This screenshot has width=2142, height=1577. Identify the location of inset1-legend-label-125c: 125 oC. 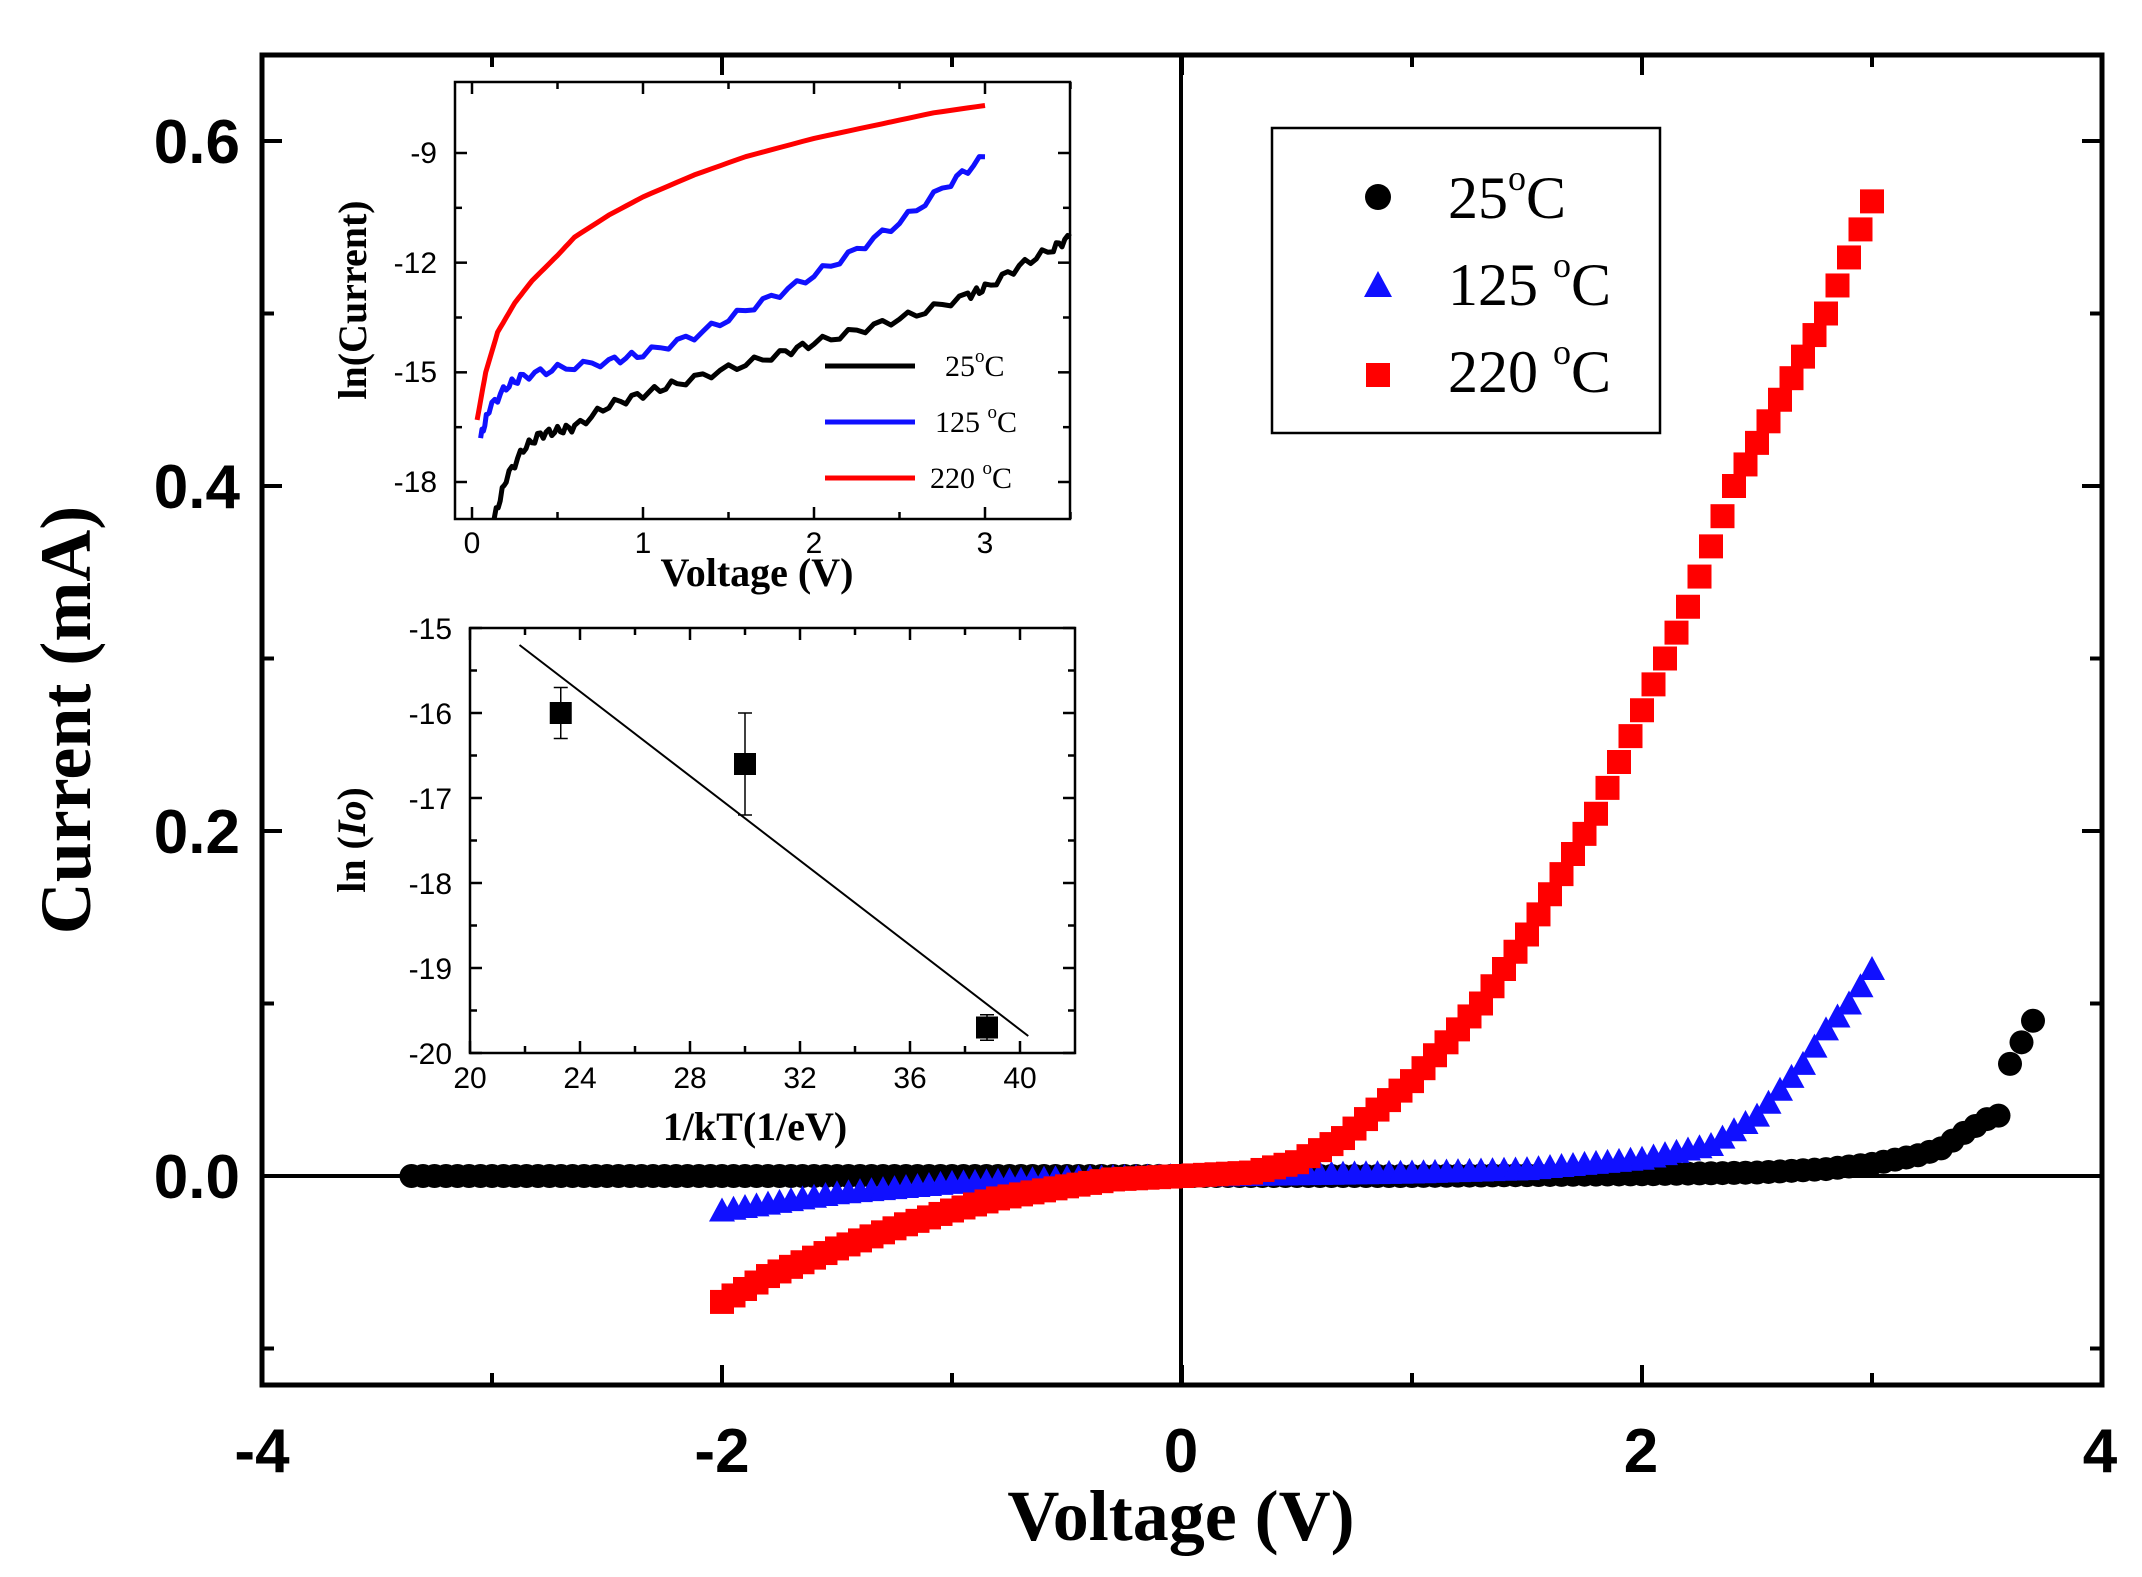
(976, 420).